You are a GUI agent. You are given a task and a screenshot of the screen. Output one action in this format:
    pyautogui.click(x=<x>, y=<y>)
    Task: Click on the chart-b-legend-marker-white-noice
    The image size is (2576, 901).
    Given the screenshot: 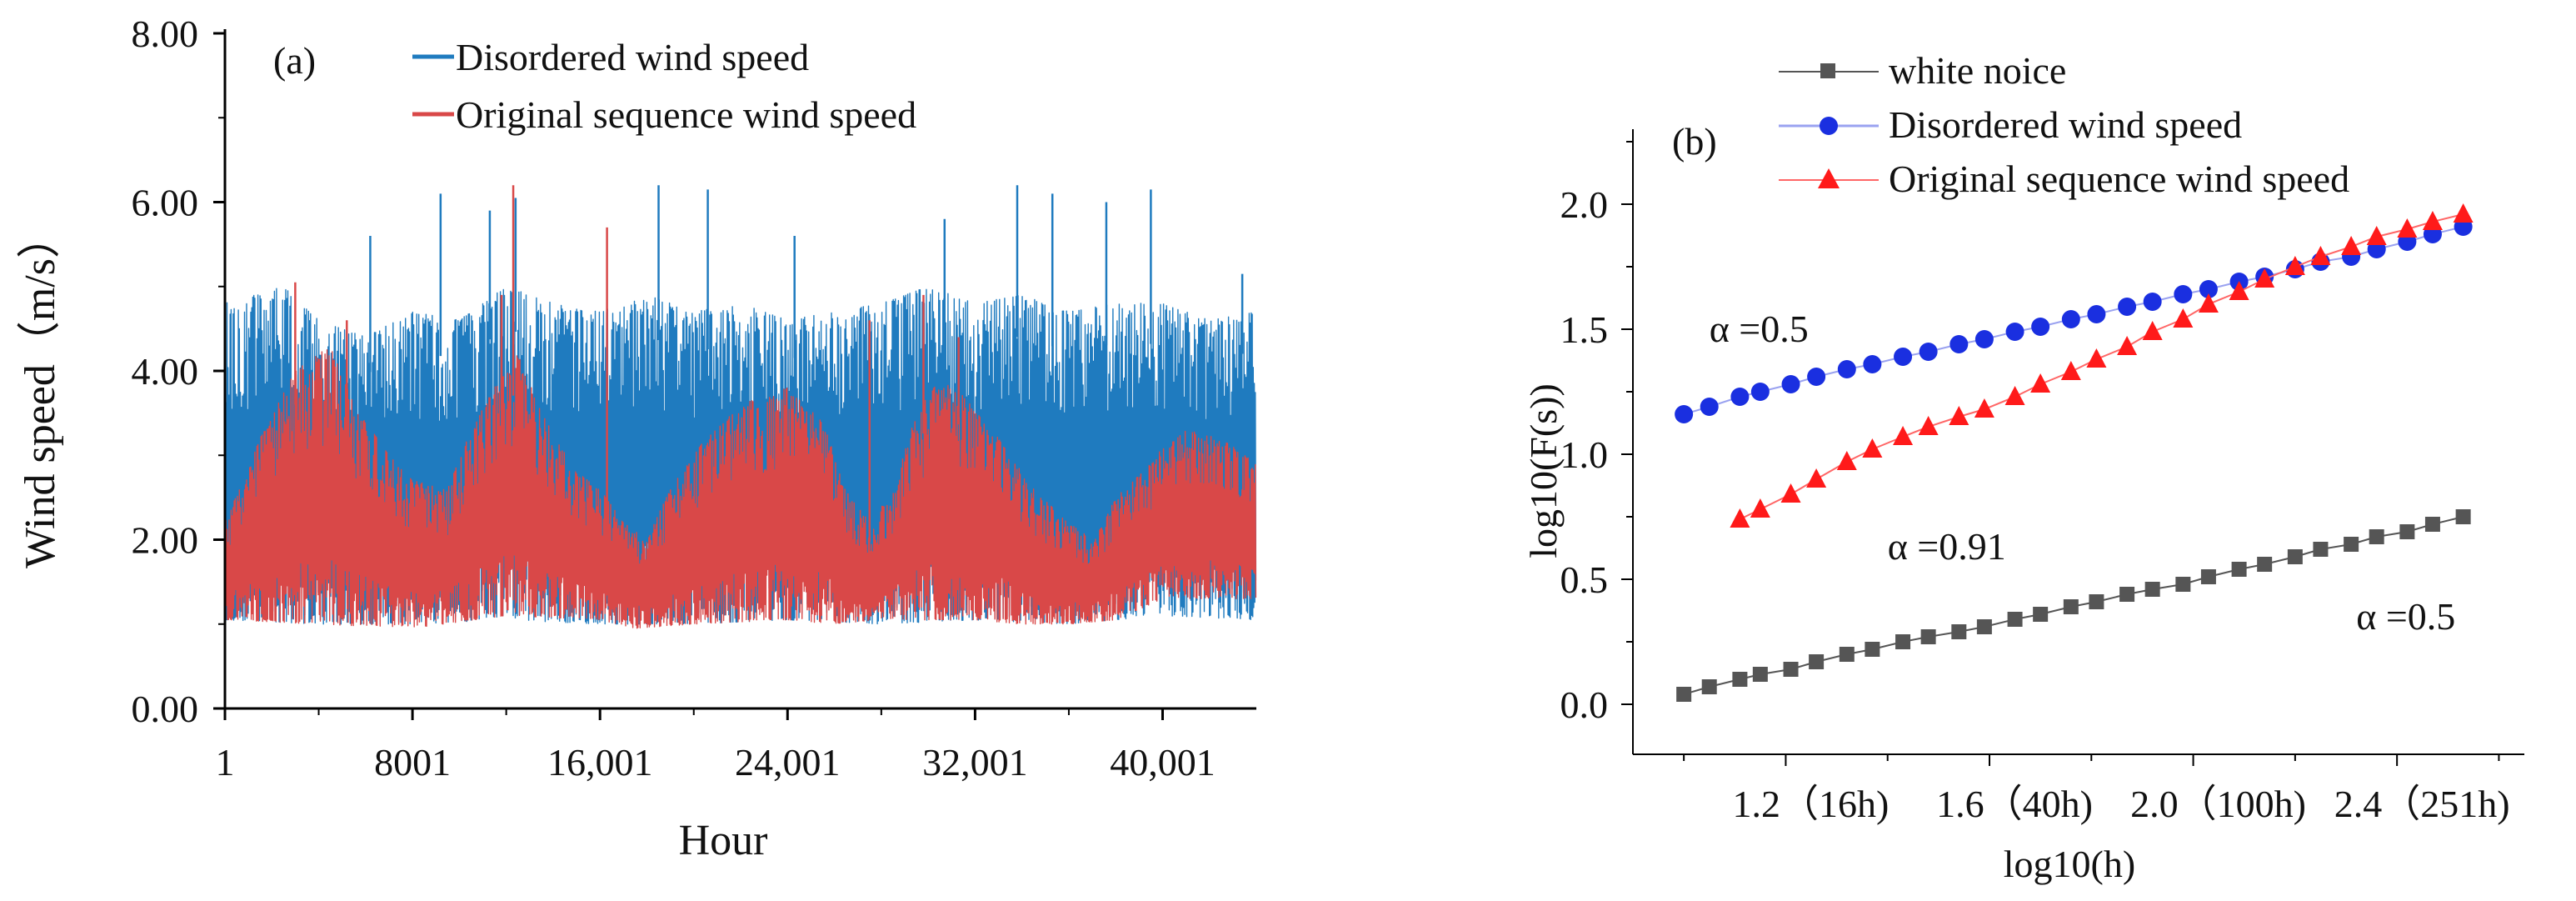 What is the action you would take?
    pyautogui.click(x=1827, y=70)
    